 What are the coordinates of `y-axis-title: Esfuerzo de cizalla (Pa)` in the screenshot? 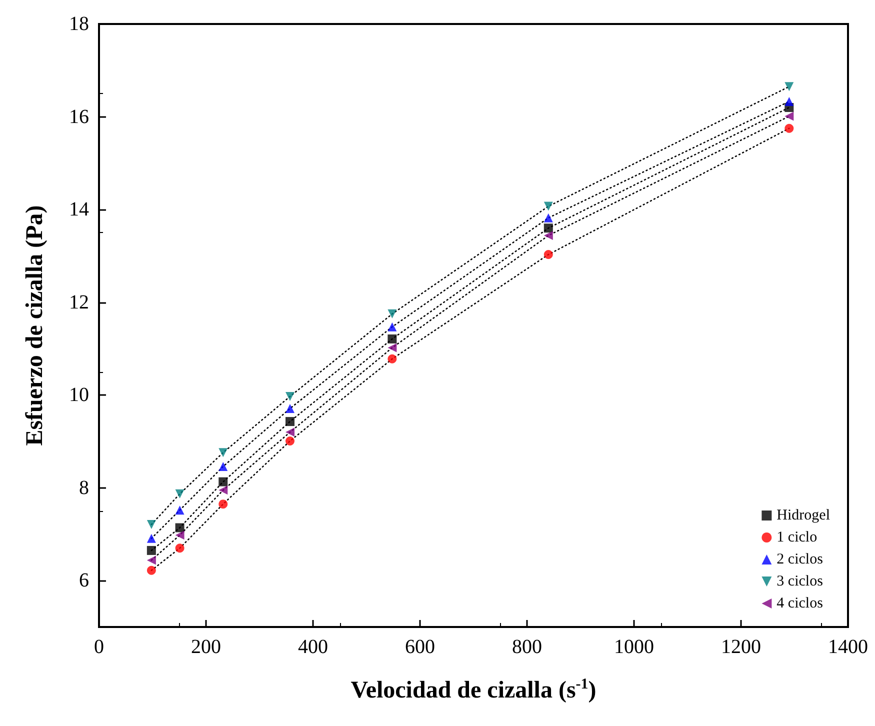 It's located at (35, 325).